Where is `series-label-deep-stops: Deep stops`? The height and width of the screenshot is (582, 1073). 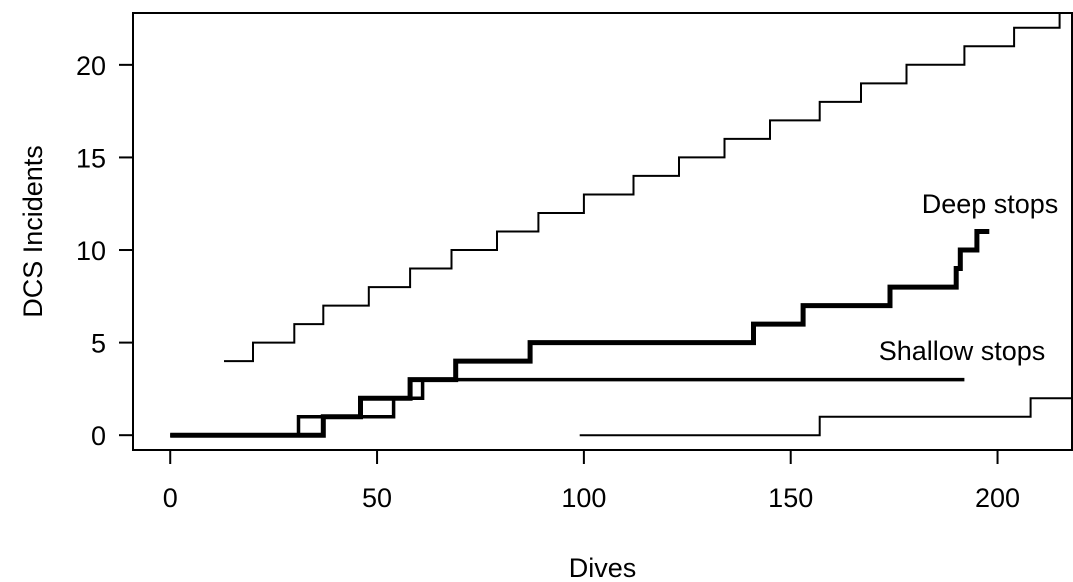
series-label-deep-stops: Deep stops is located at coordinates (990, 204).